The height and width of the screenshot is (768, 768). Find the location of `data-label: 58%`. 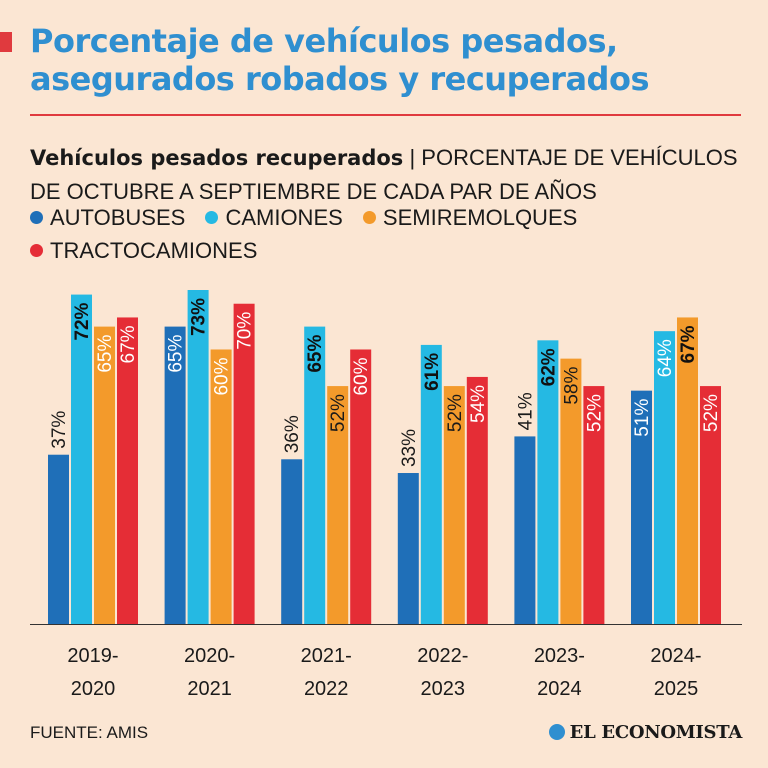

data-label: 58% is located at coordinates (571, 386).